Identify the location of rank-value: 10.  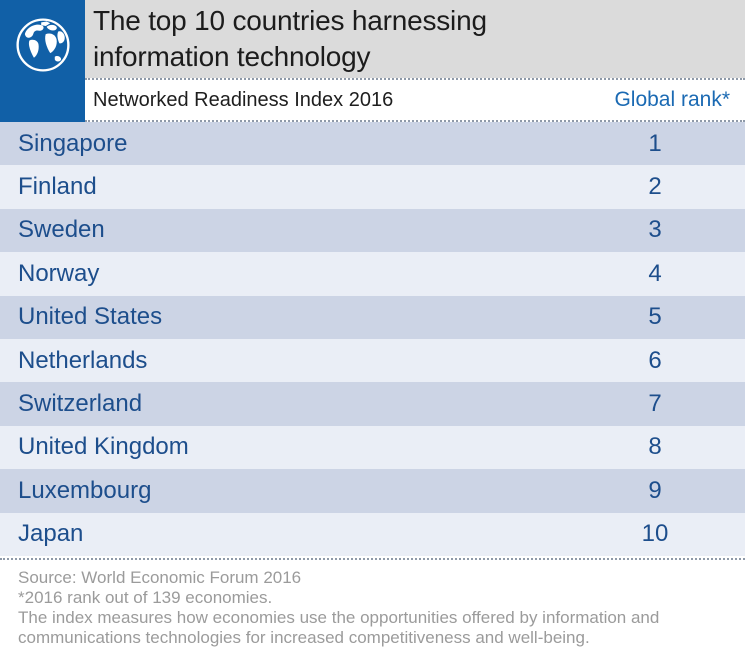
(655, 534).